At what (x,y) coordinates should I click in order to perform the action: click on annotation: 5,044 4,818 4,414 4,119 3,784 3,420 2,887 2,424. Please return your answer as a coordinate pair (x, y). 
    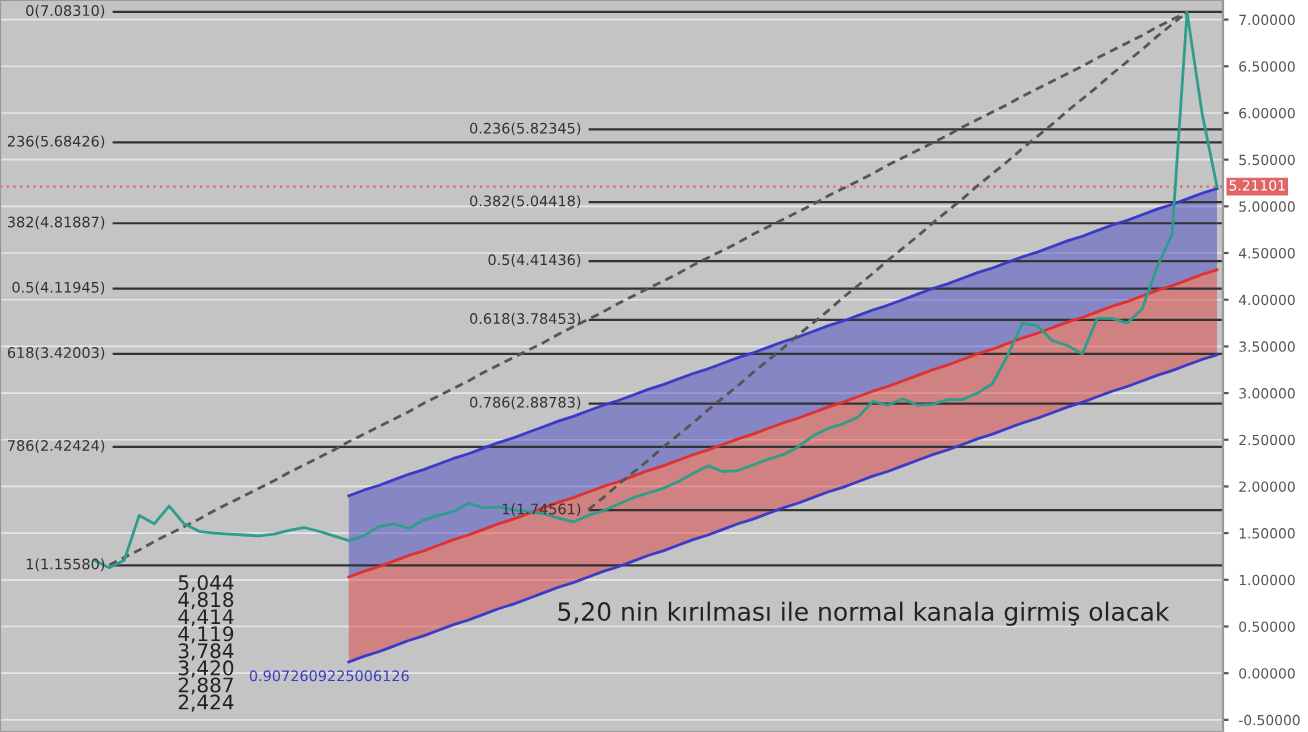
    Looking at the image, I should click on (206, 643).